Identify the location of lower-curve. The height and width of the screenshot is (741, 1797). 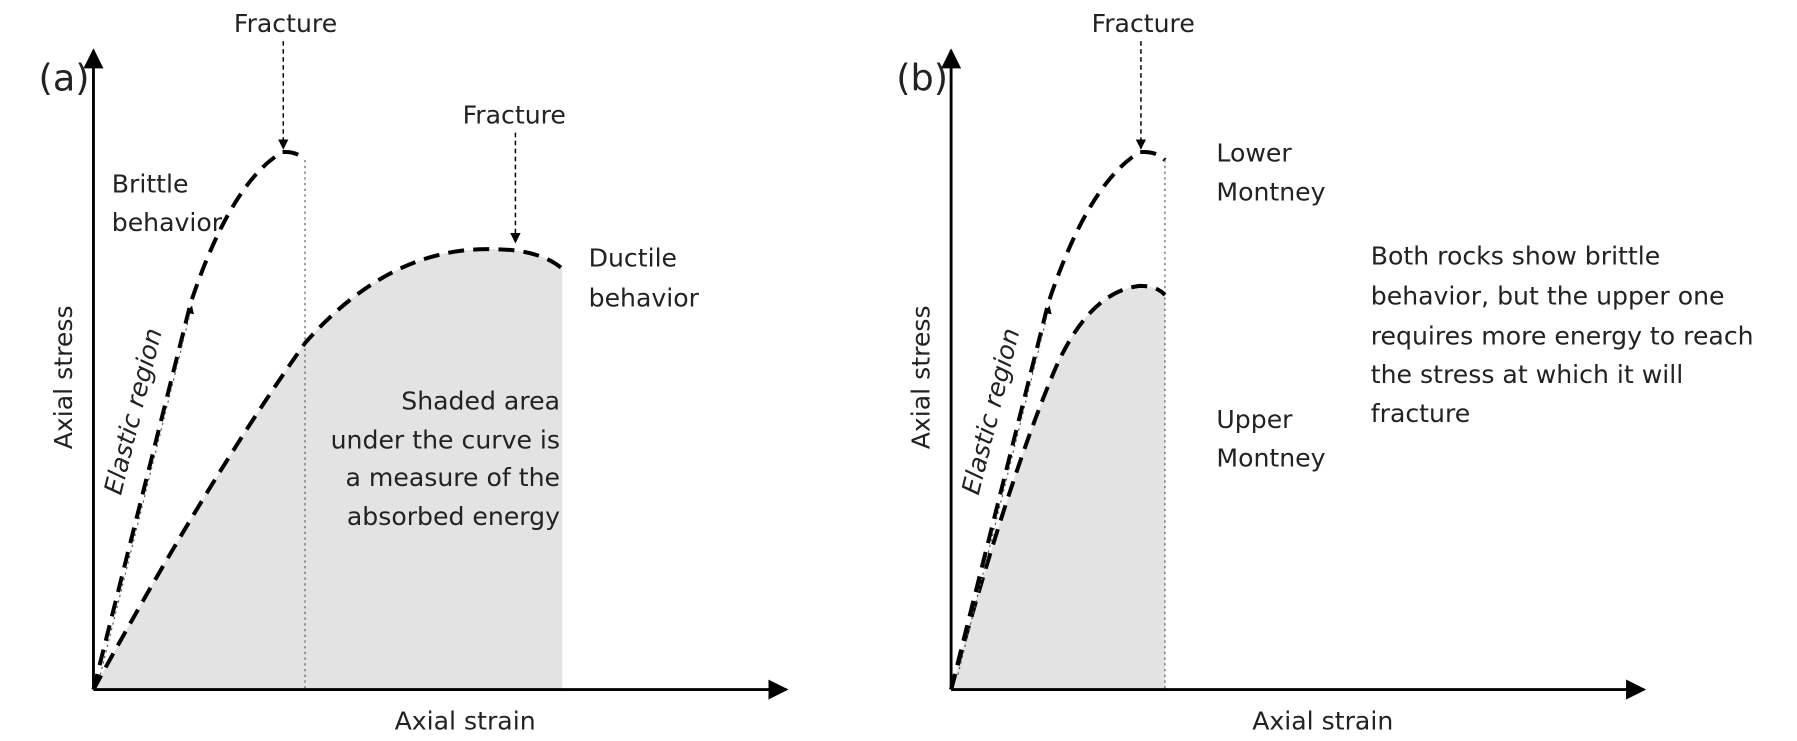
(1058, 420).